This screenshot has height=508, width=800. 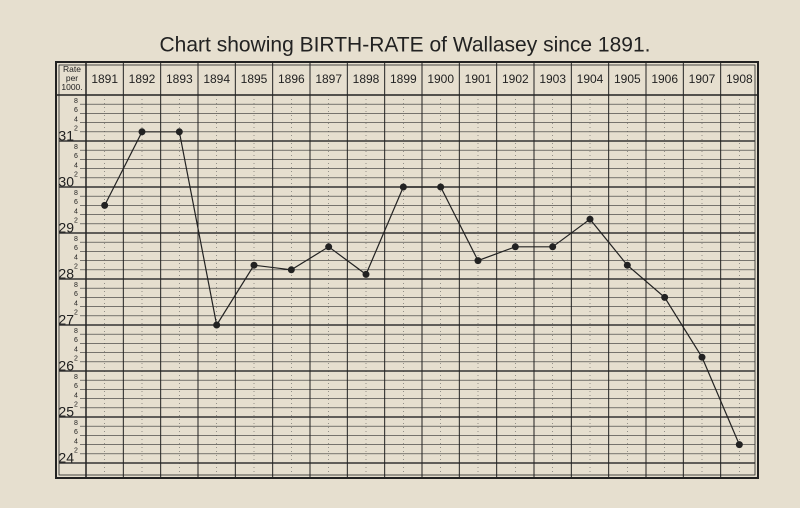 I want to click on x-tick-label: 1905, so click(x=627, y=79).